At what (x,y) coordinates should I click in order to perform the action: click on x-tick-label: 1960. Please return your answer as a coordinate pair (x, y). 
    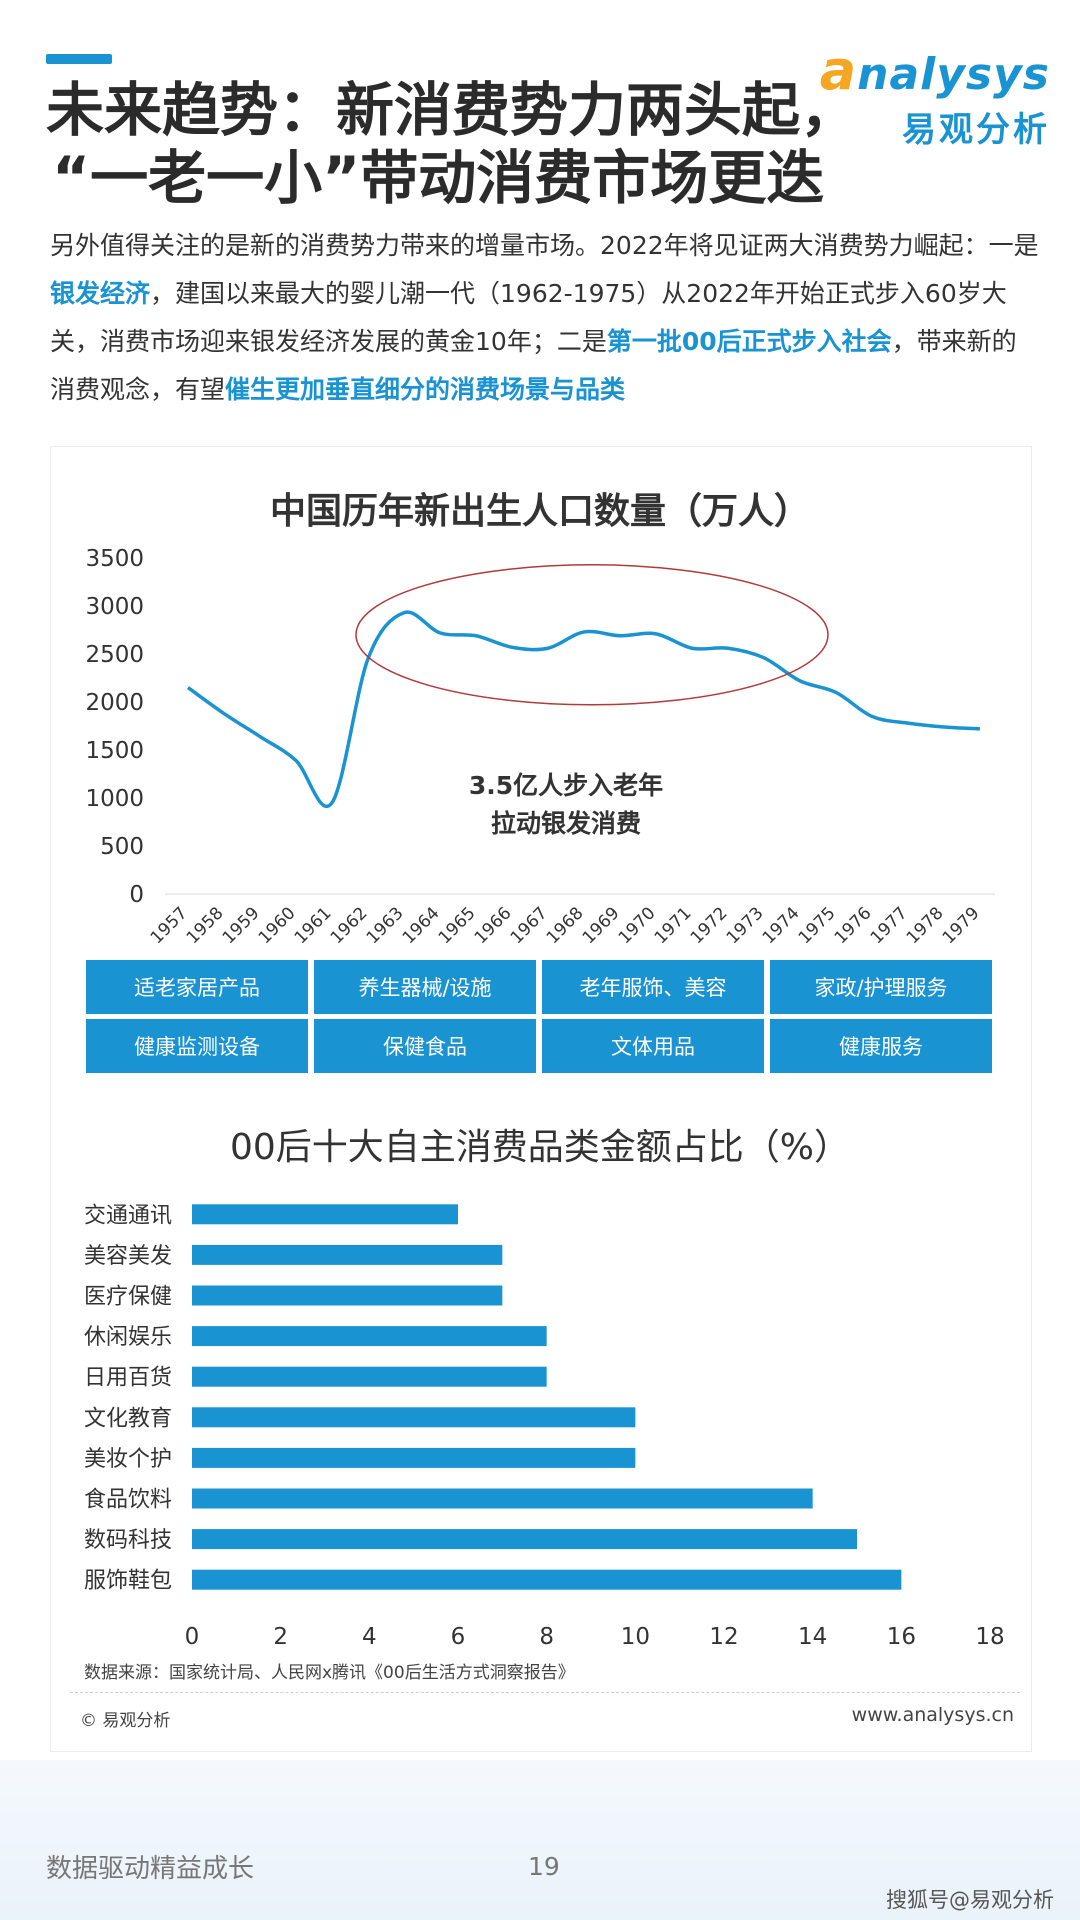
    Looking at the image, I should click on (277, 925).